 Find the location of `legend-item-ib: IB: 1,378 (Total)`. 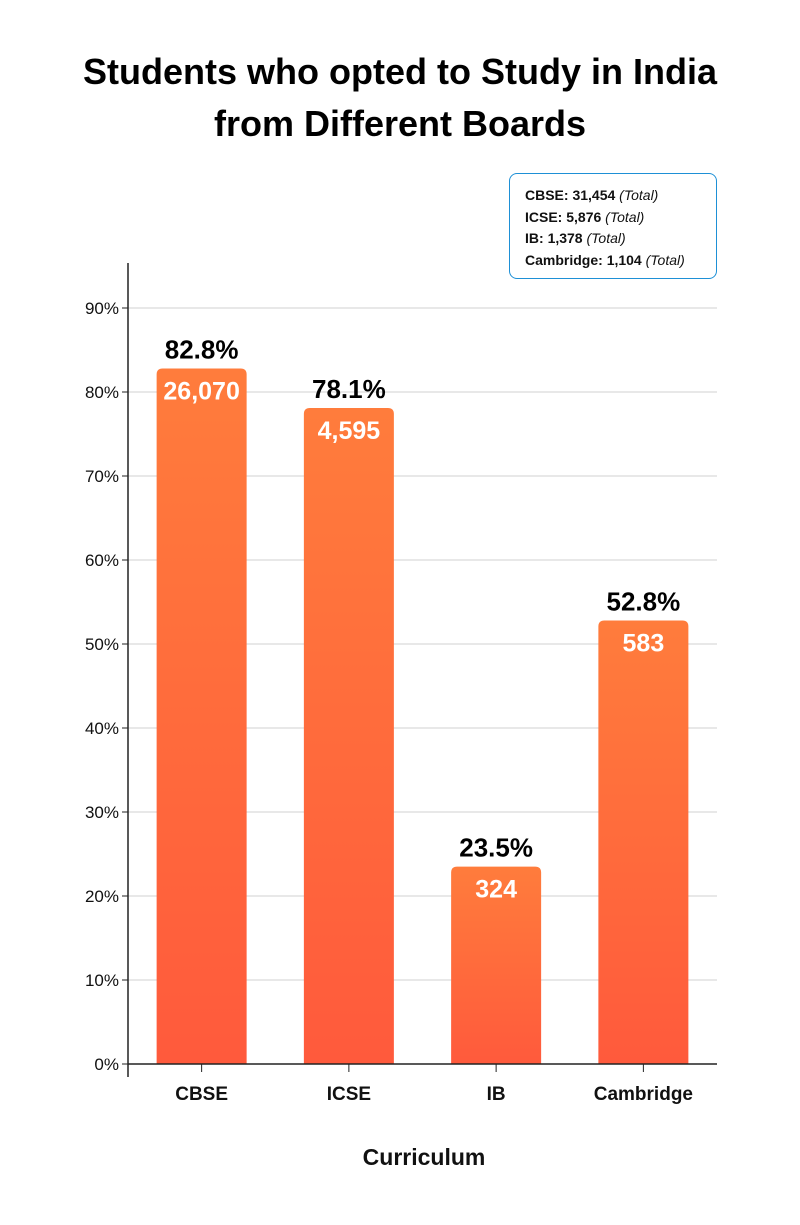

legend-item-ib: IB: 1,378 (Total) is located at coordinates (620, 239).